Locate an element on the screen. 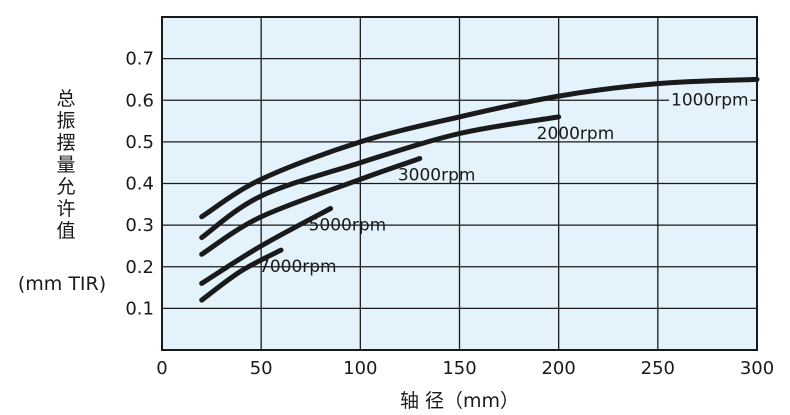  y-axis-title-char: 总 is located at coordinates (65, 99).